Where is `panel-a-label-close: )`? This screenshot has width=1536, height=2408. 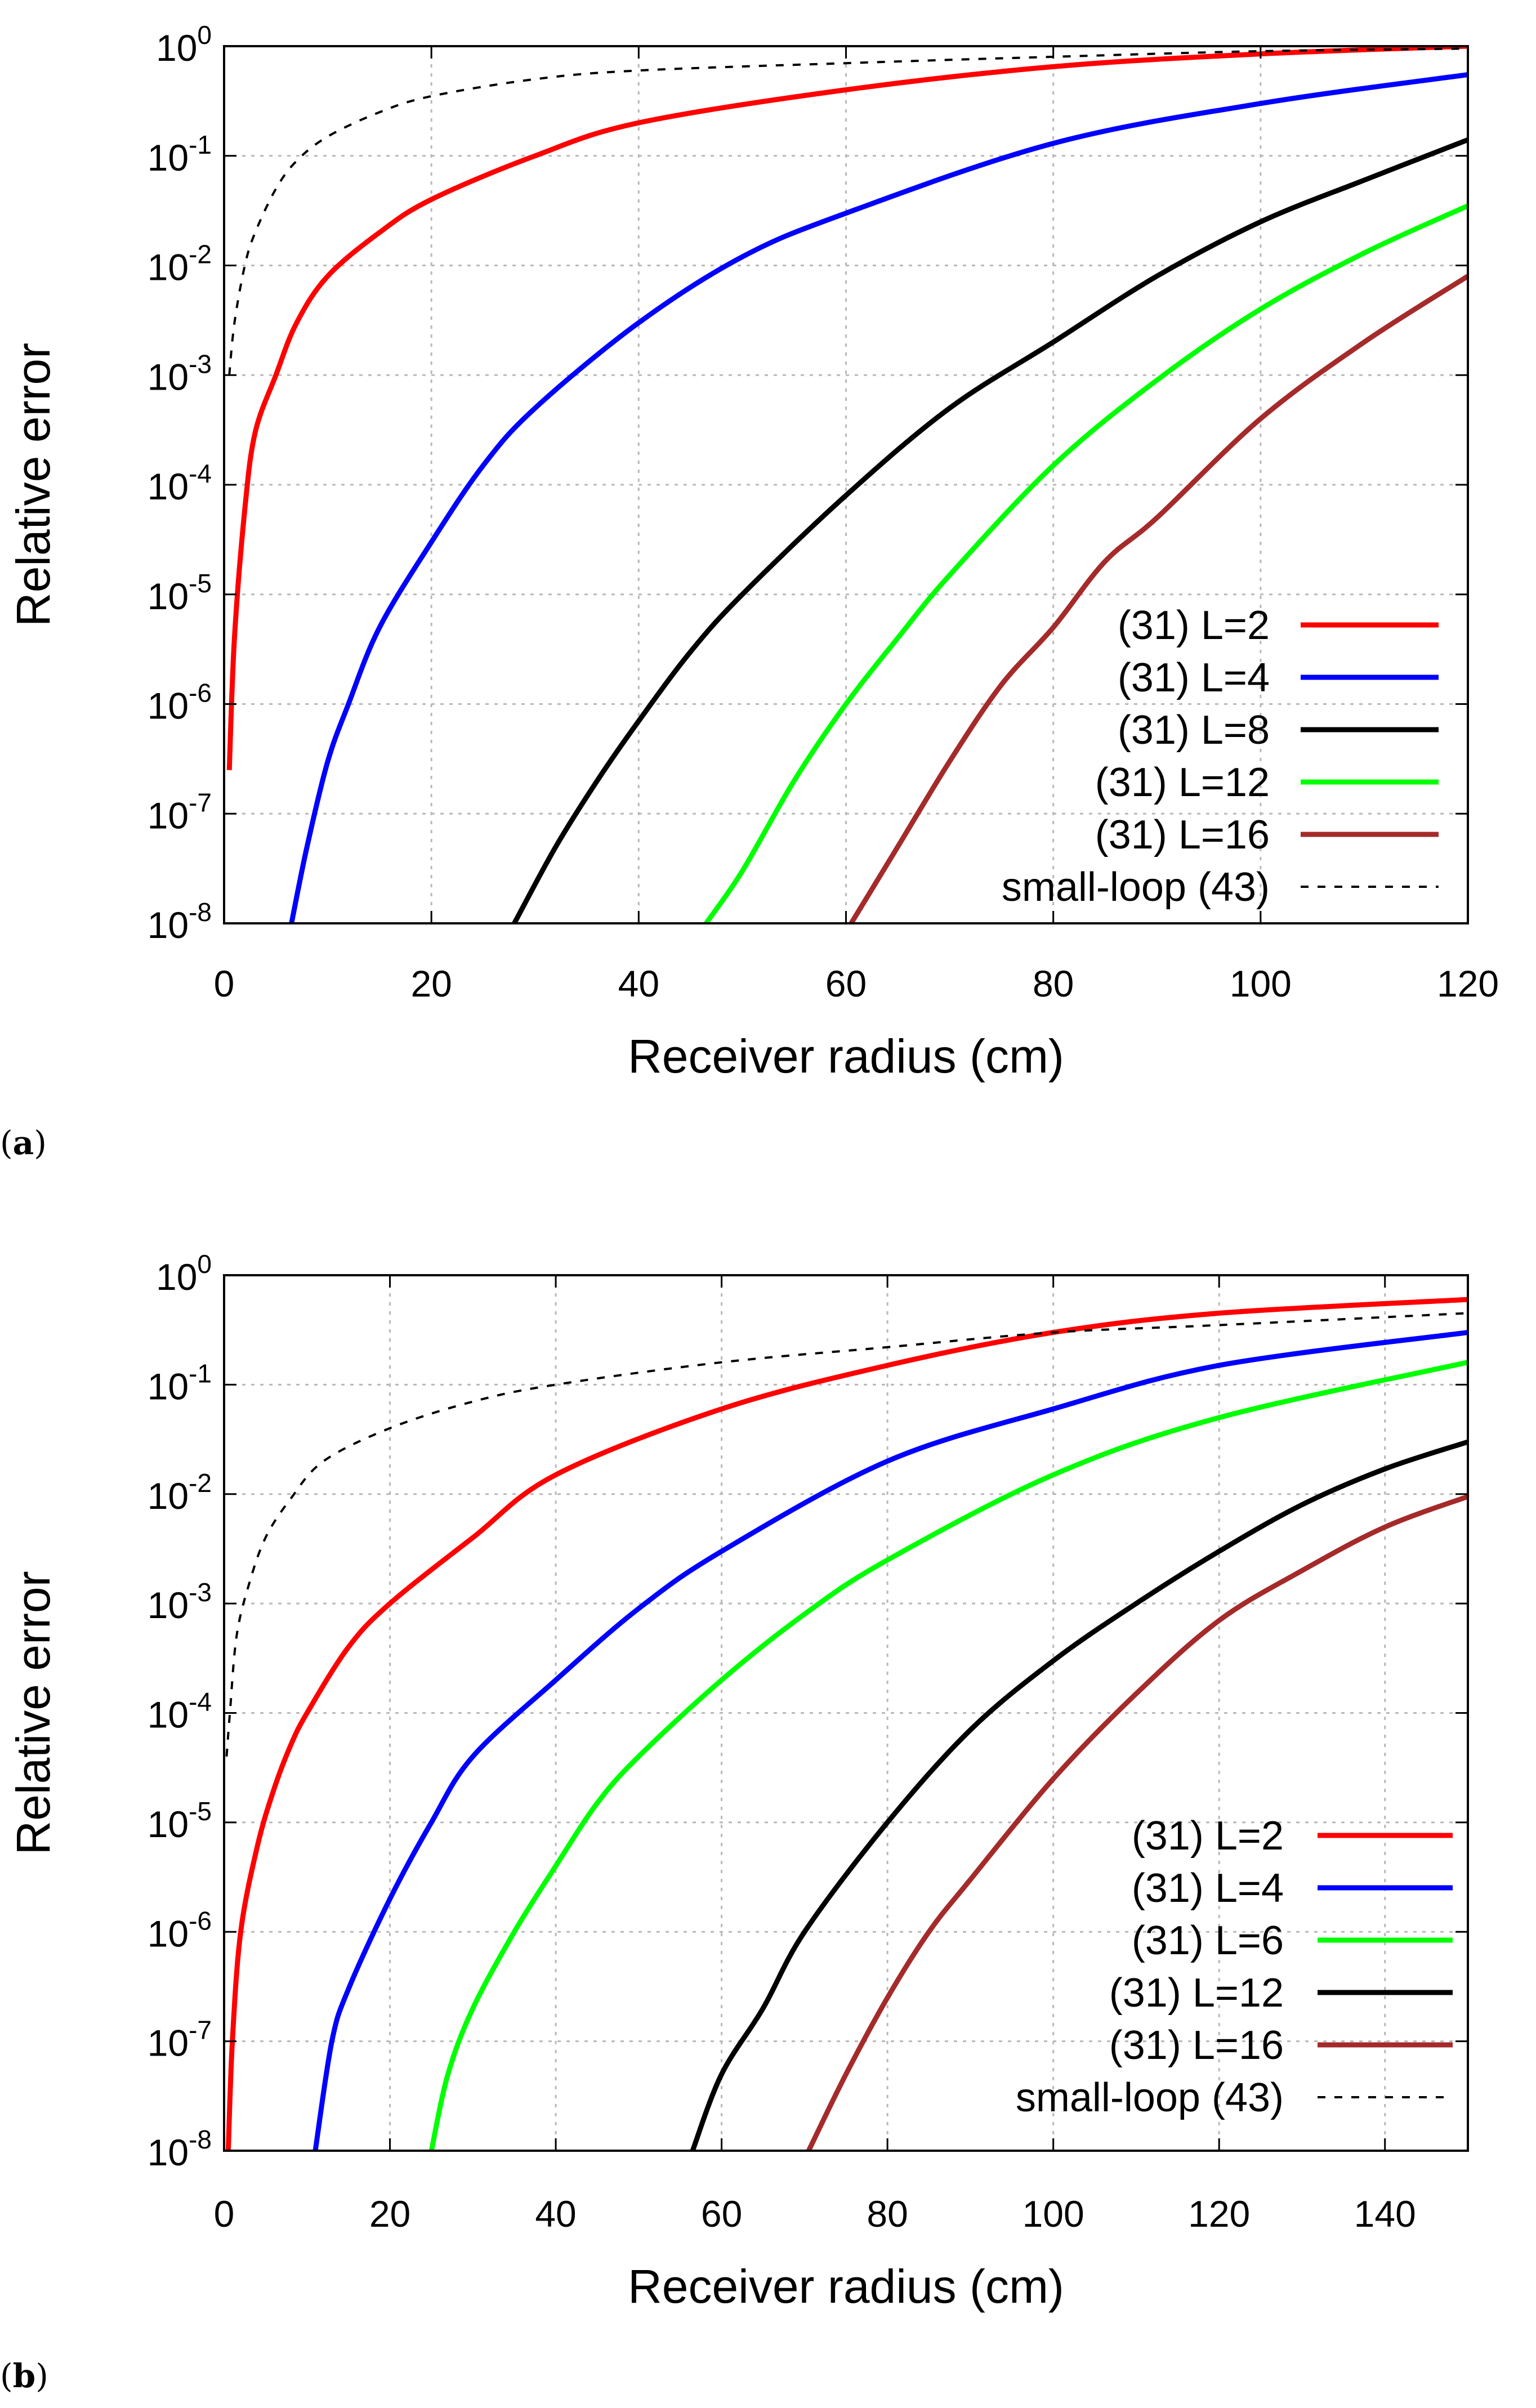
panel-a-label-close: ) is located at coordinates (41, 1143).